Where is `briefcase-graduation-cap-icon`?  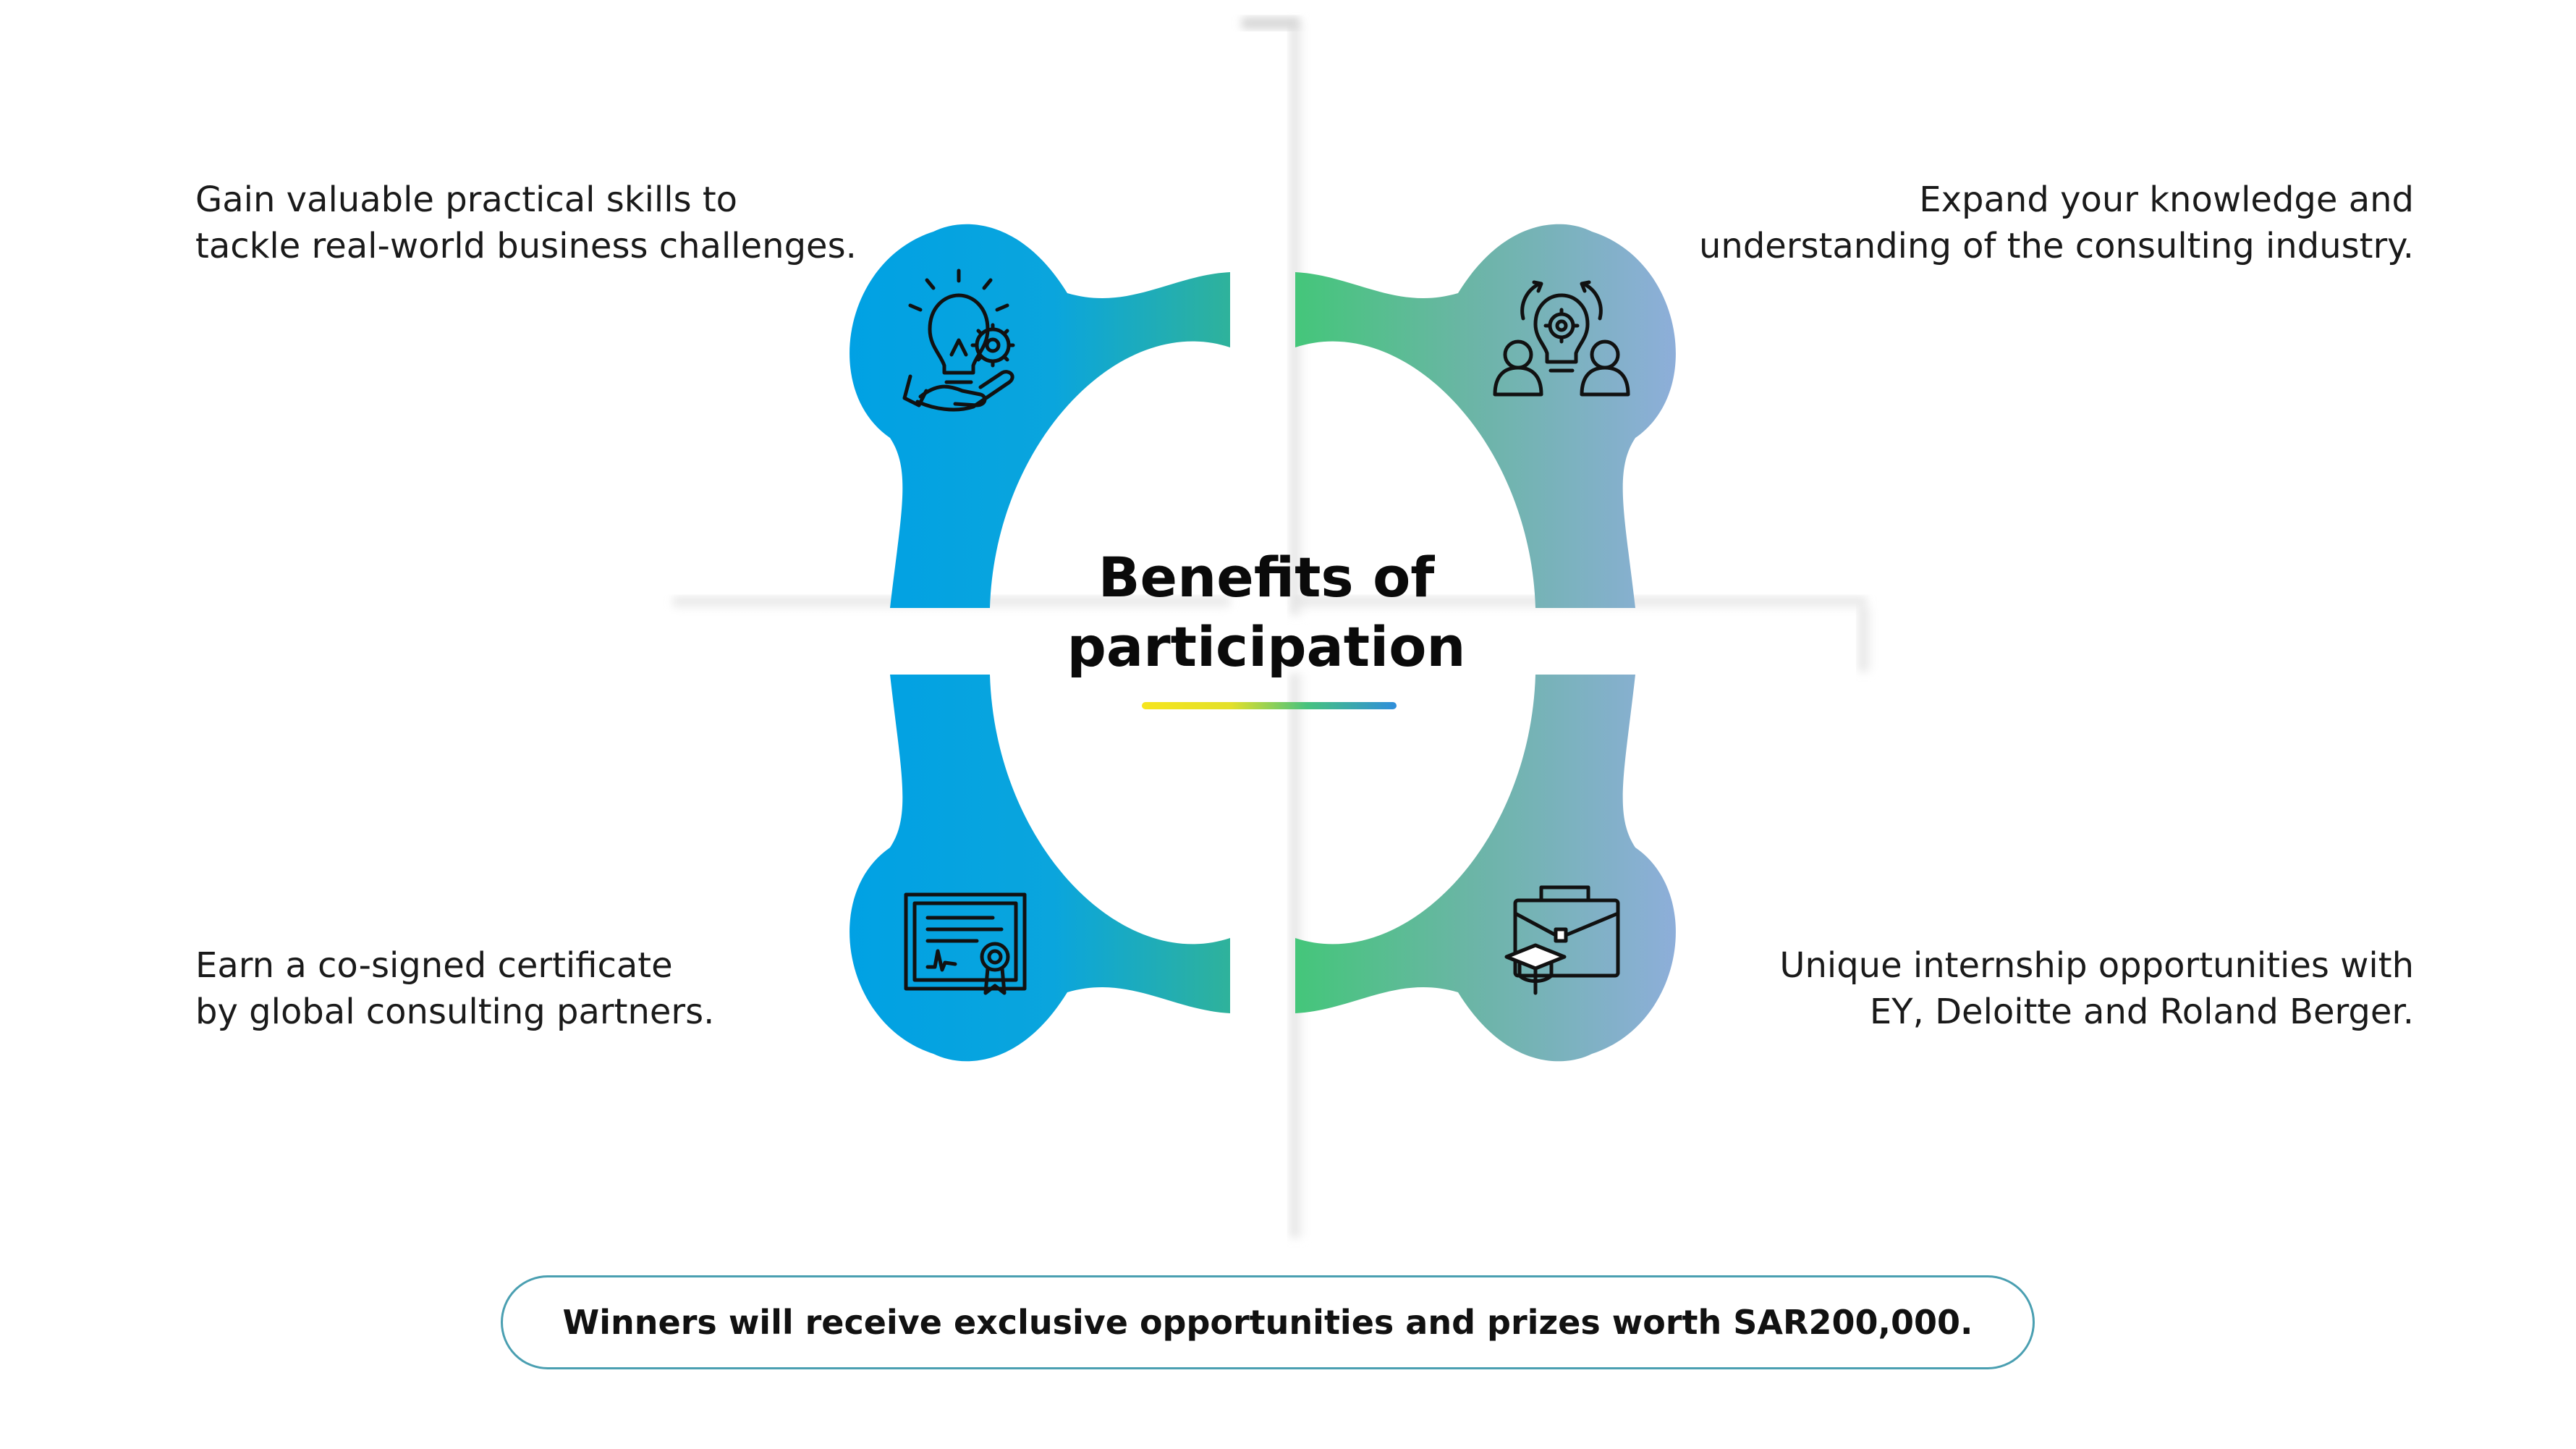 briefcase-graduation-cap-icon is located at coordinates (1562, 940).